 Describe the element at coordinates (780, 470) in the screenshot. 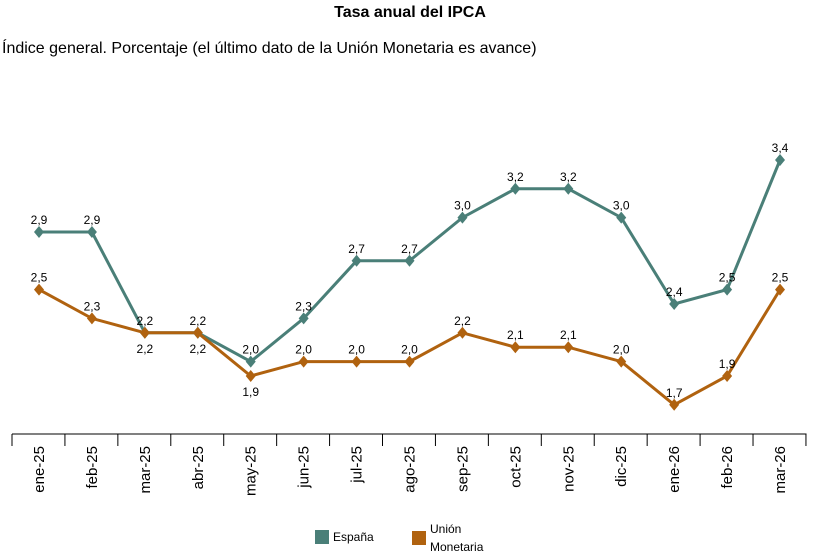

I see `x-tick-label: mar-26` at that location.